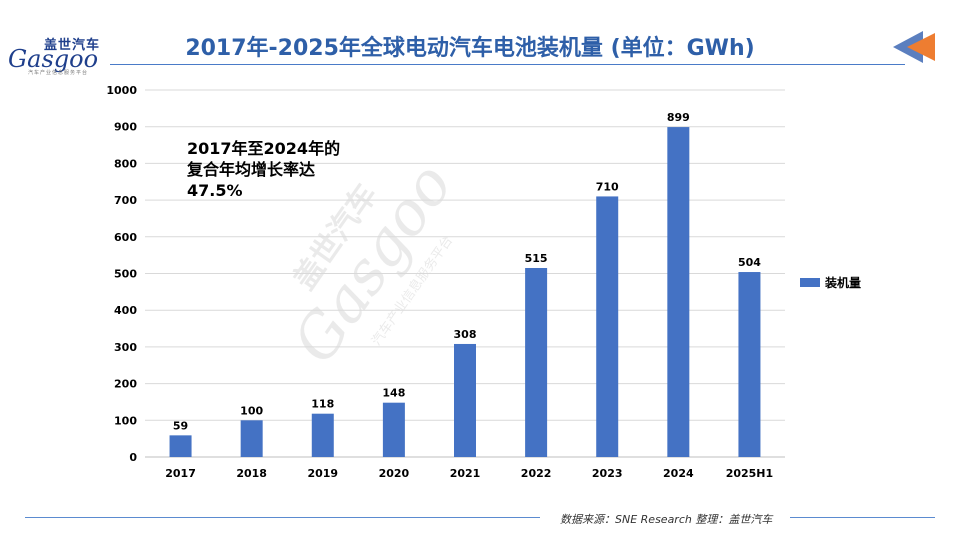  What do you see at coordinates (536, 258) in the screenshot?
I see `data-label-2022: 515` at bounding box center [536, 258].